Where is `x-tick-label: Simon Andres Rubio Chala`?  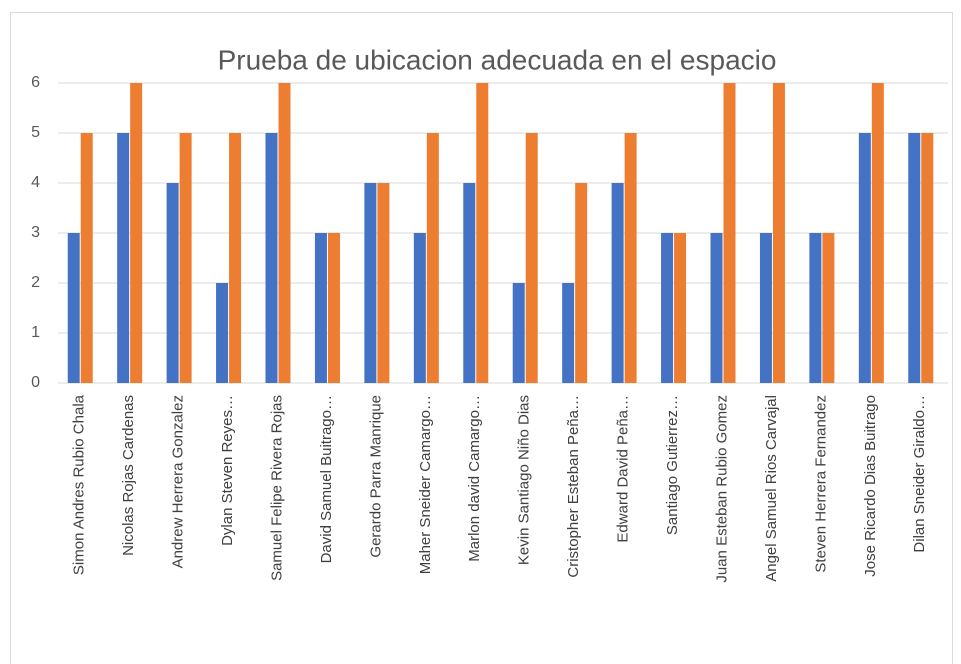 x-tick-label: Simon Andres Rubio Chala is located at coordinates (79, 484).